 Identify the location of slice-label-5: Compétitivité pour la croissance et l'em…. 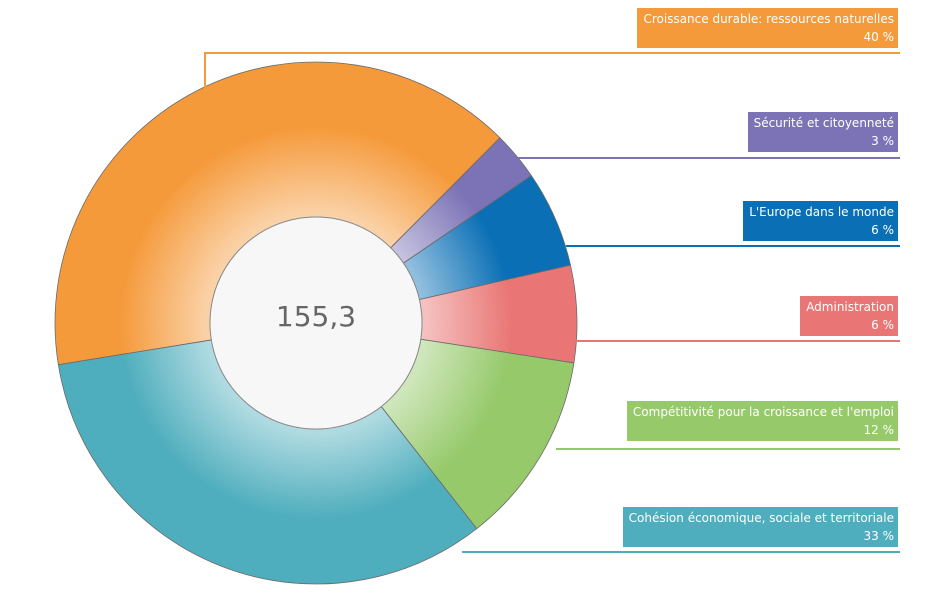
(762, 421).